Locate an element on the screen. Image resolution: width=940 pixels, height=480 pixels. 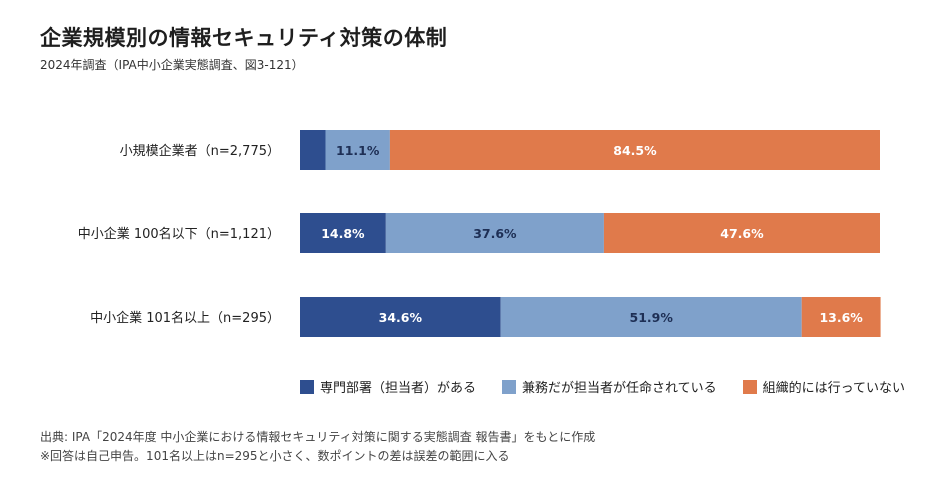
legend-swatch-none is located at coordinates (749, 386).